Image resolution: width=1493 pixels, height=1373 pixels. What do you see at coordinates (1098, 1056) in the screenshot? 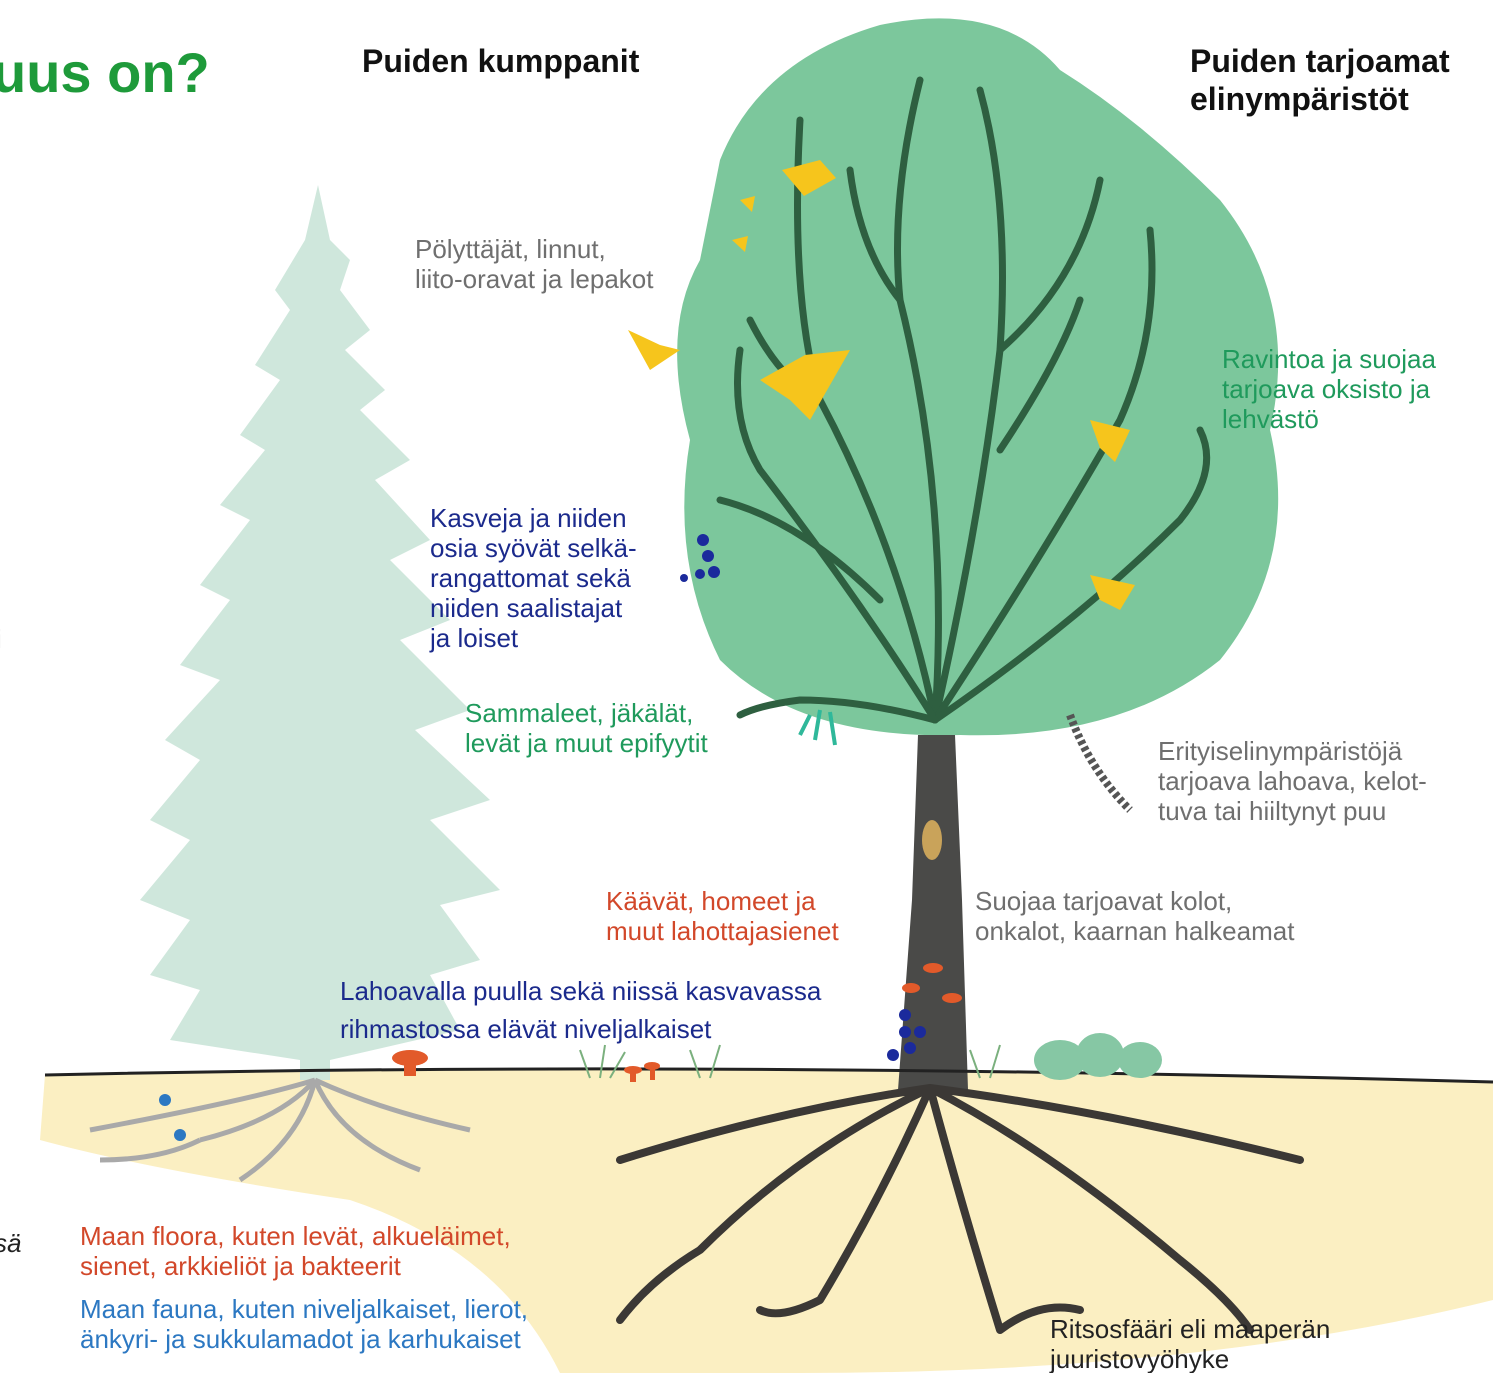
I see `undergrowth` at bounding box center [1098, 1056].